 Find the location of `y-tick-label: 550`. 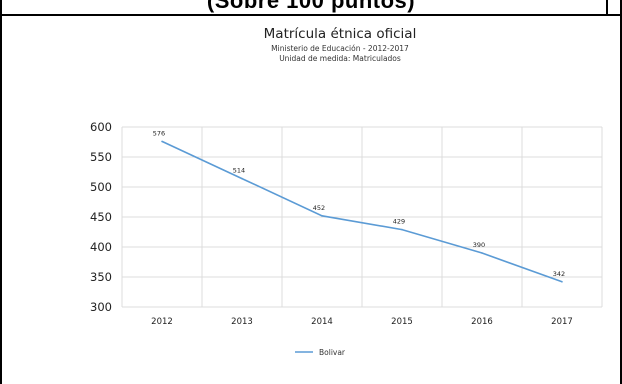

y-tick-label: 550 is located at coordinates (101, 157).